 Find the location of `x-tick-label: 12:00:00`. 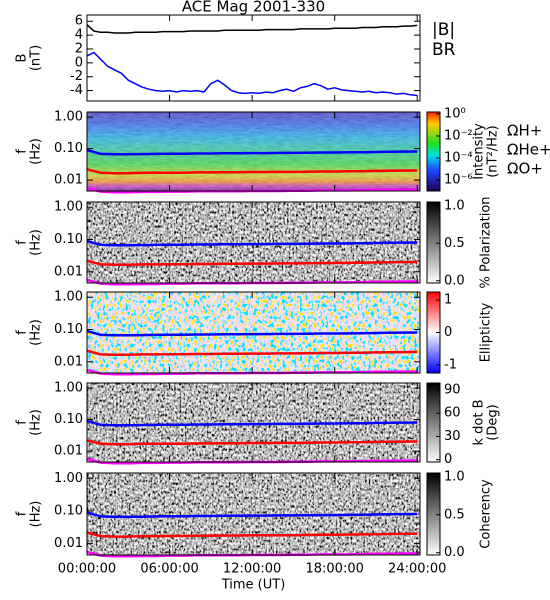

x-tick-label: 12:00:00 is located at coordinates (252, 569).